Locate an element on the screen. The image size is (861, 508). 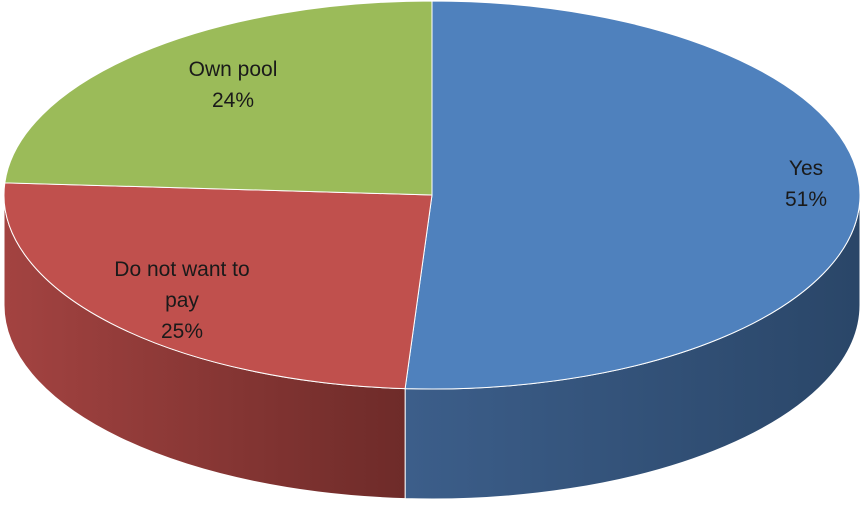
slice-label-2: Own pool 24% is located at coordinates (233, 85).